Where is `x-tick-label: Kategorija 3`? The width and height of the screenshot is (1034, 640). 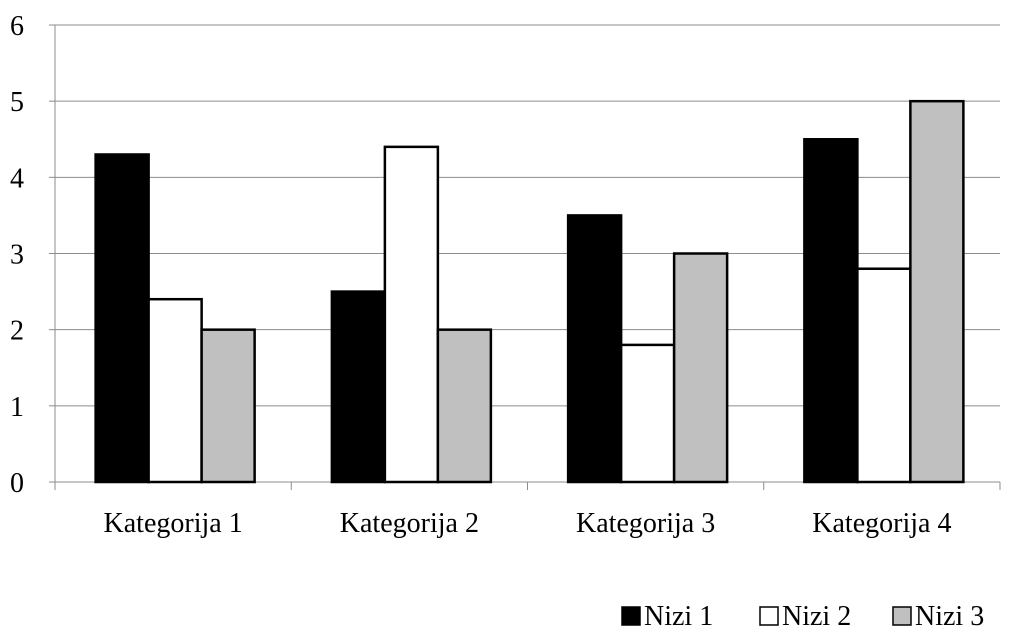 x-tick-label: Kategorija 3 is located at coordinates (645, 523).